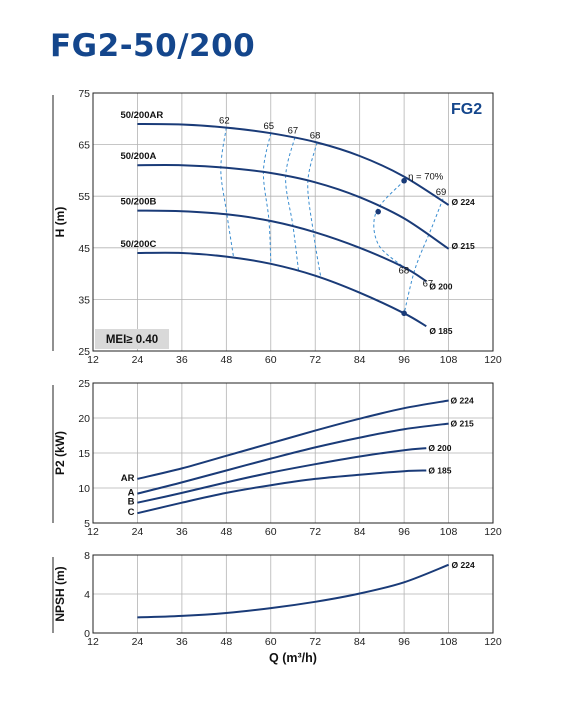 This screenshot has height=707, width=564. What do you see at coordinates (138, 156) in the screenshot?
I see `series-label: 50/200A` at bounding box center [138, 156].